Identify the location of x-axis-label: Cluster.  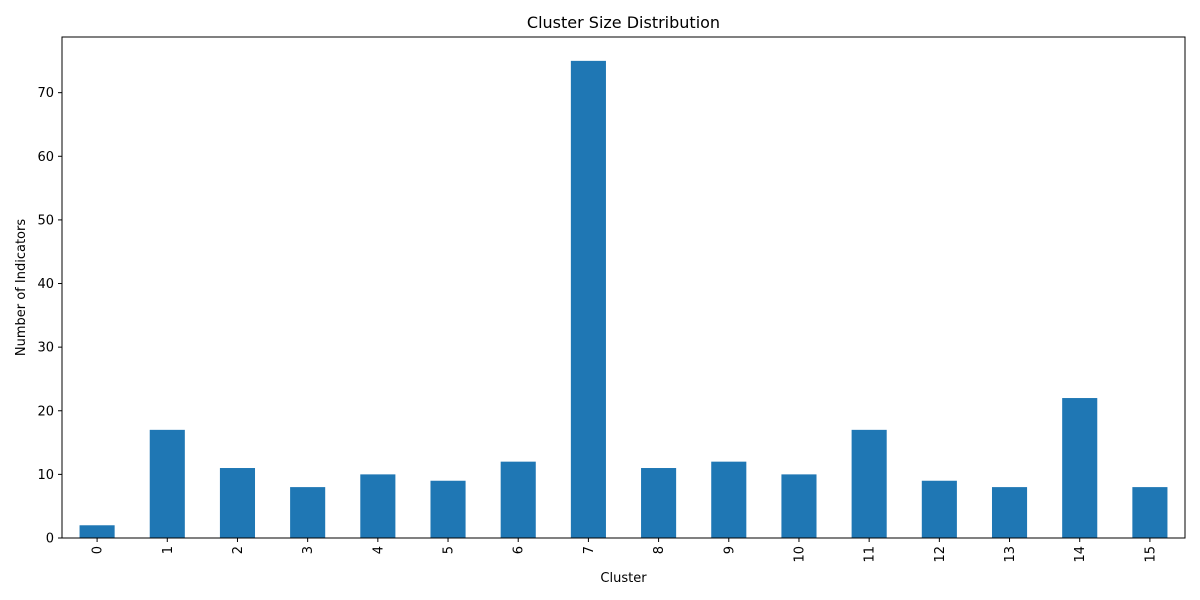
(623, 578).